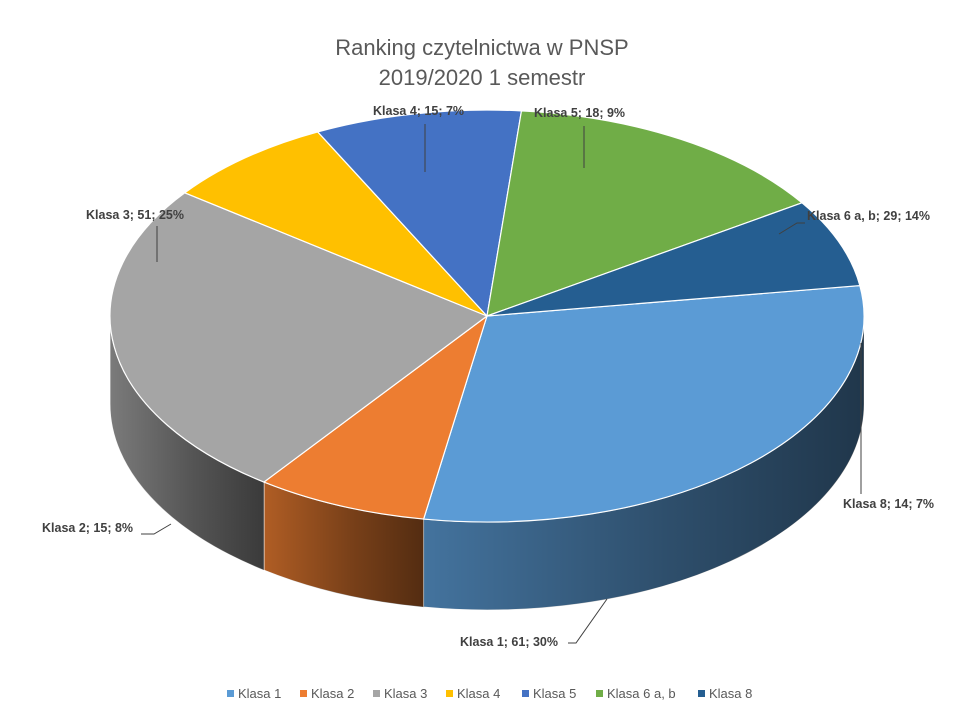 The image size is (960, 720). I want to click on legend-item-7: Klasa 8, so click(725, 693).